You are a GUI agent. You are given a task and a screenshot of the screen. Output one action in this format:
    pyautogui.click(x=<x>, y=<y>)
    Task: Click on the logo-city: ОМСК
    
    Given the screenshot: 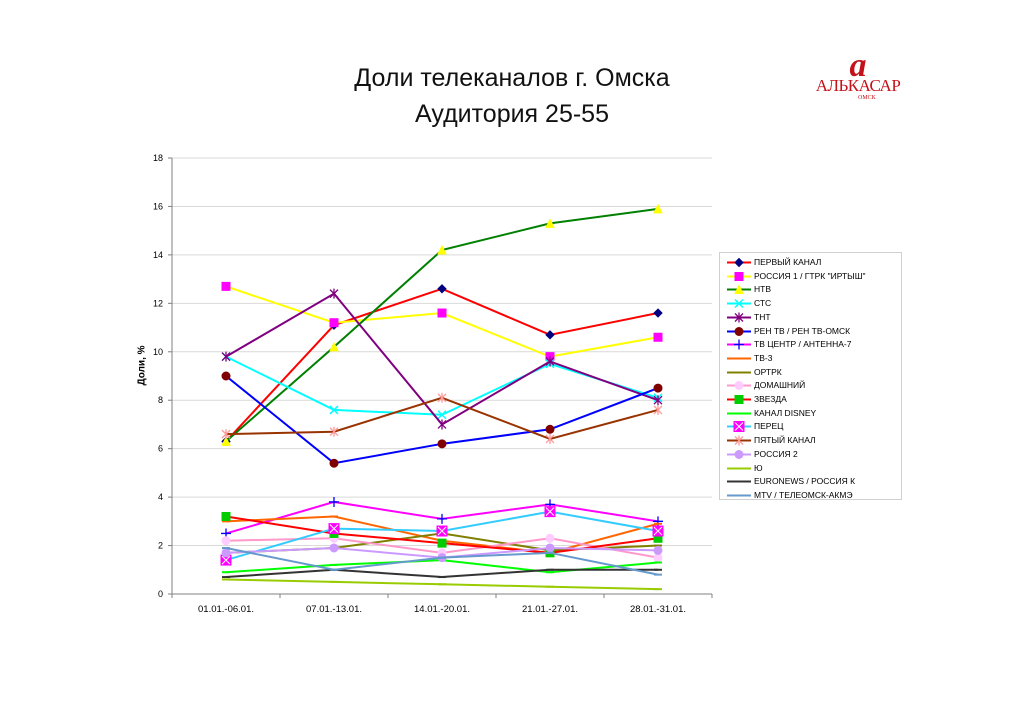 What is the action you would take?
    pyautogui.click(x=867, y=98)
    